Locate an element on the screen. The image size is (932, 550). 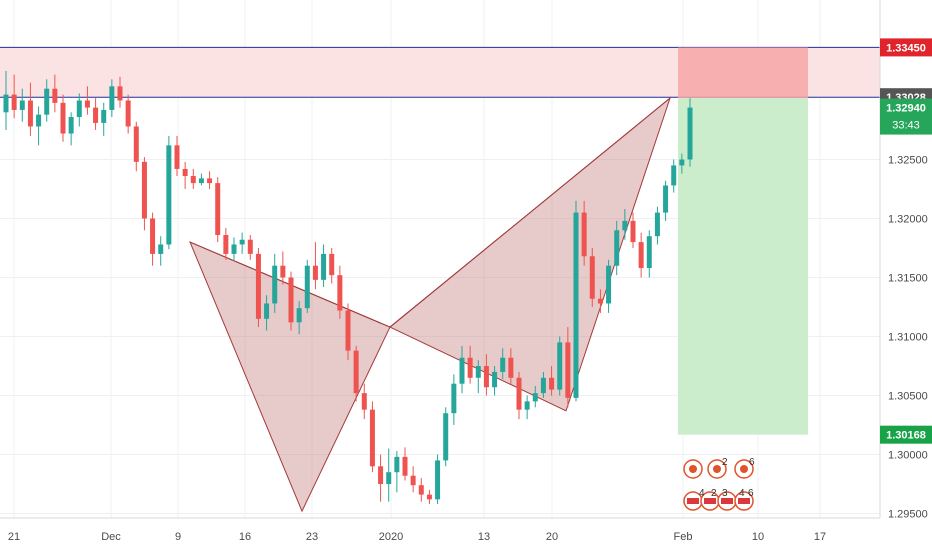
y-tick-label: 1.30000 is located at coordinates (908, 456).